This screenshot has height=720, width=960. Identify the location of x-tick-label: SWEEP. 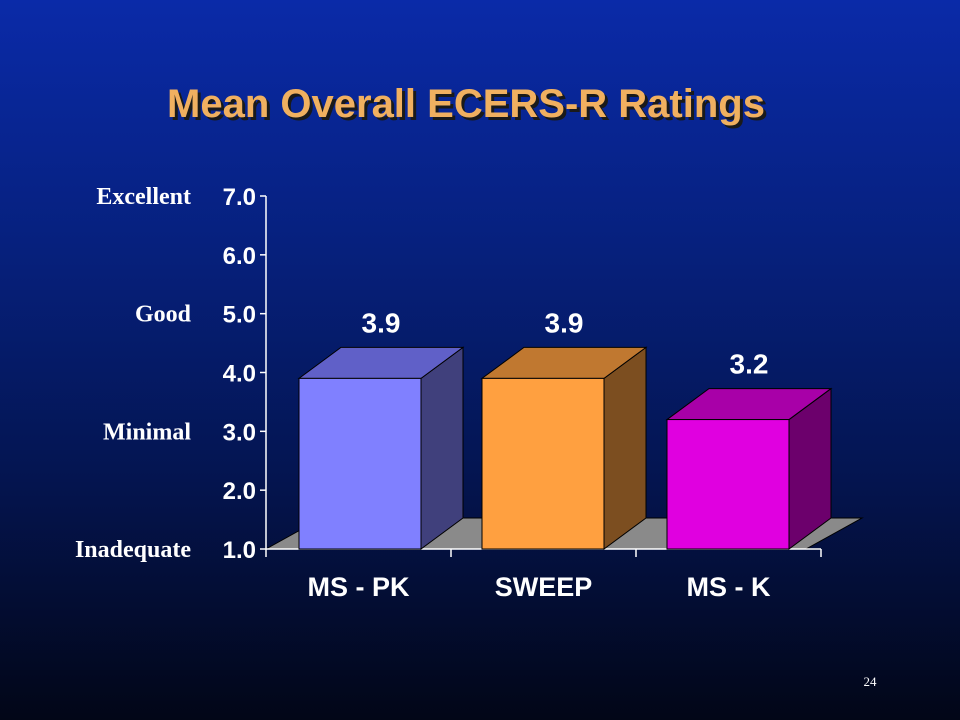
(544, 587).